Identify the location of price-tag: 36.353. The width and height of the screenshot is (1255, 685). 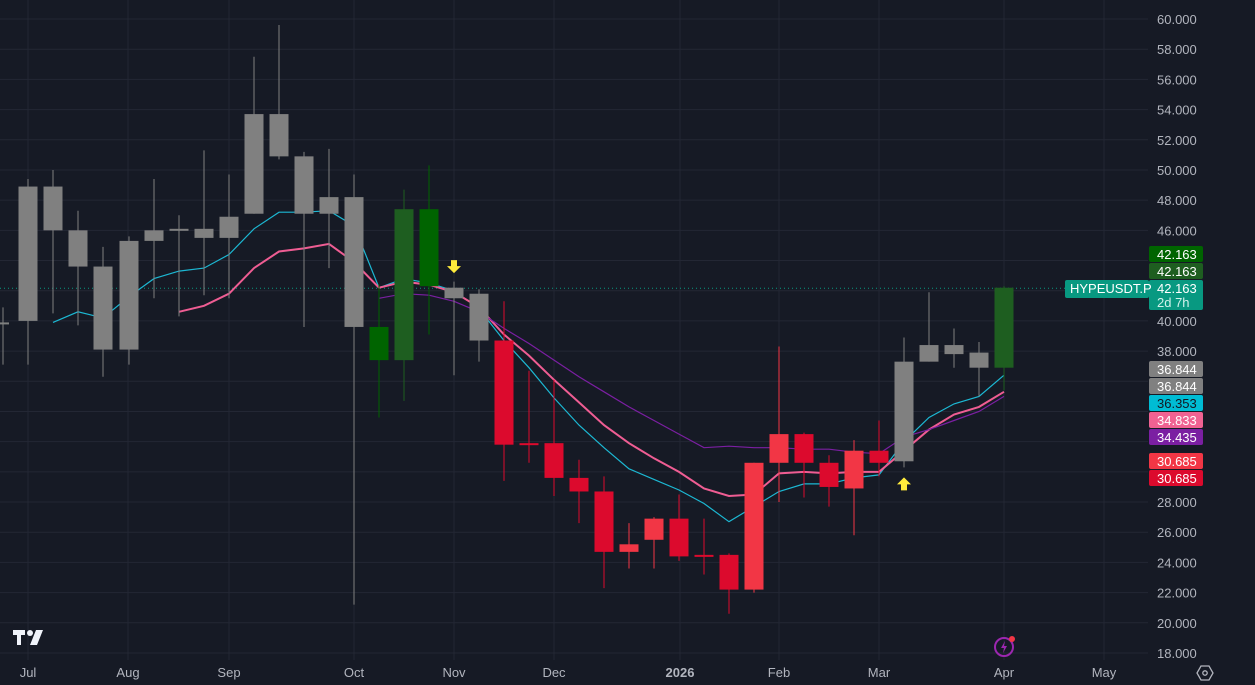
(1176, 403).